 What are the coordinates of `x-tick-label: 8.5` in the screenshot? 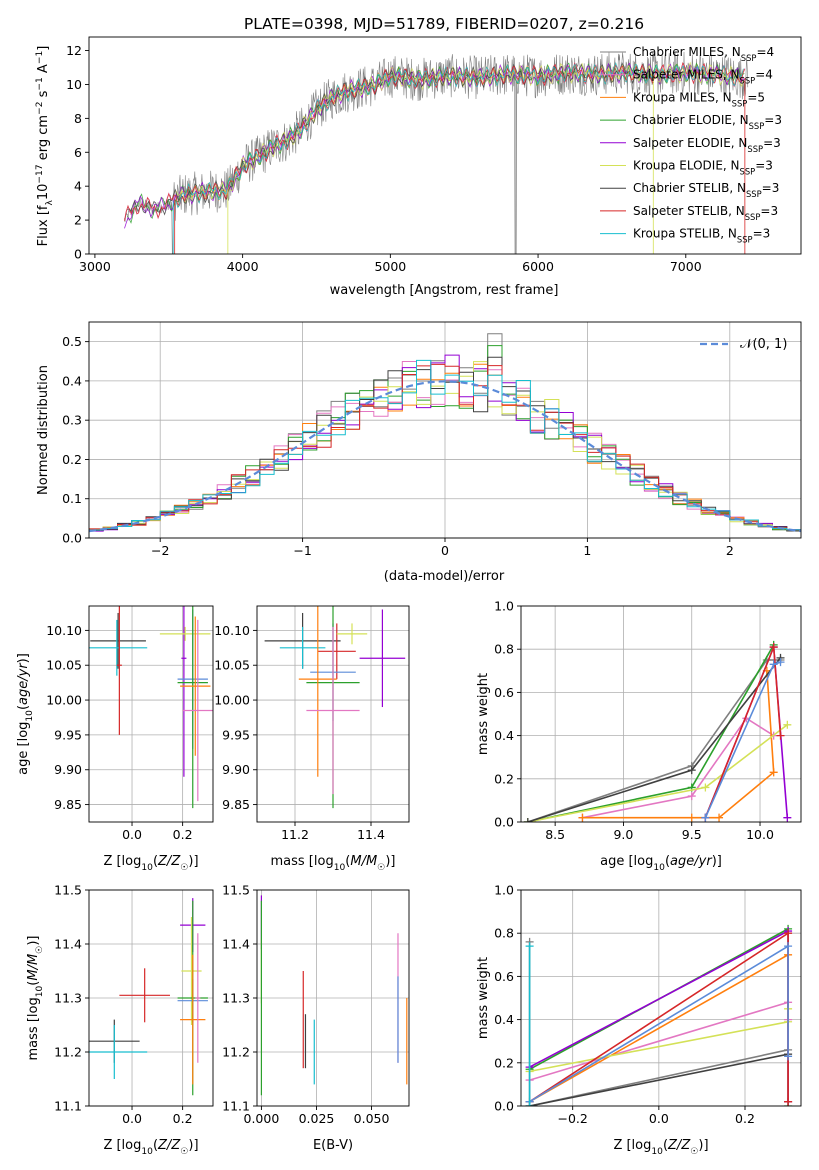 It's located at (555, 834).